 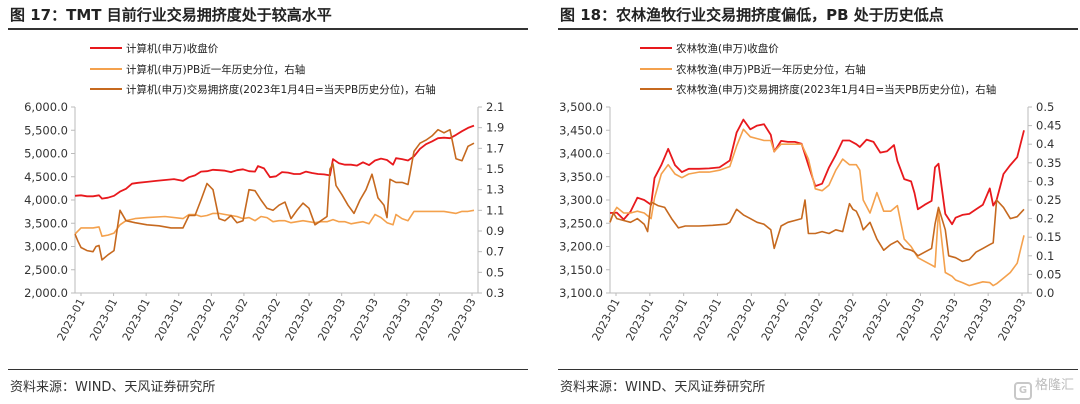 What do you see at coordinates (46, 177) in the screenshot?
I see `y-left-tick-label: 4,500.0` at bounding box center [46, 177].